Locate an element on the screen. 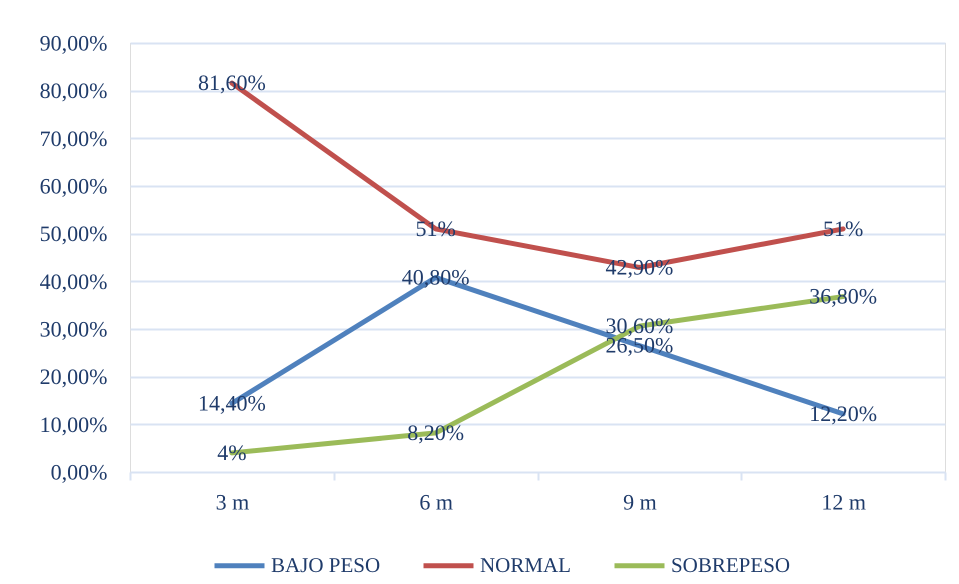 The image size is (959, 584). data-label: 12,20% is located at coordinates (843, 413).